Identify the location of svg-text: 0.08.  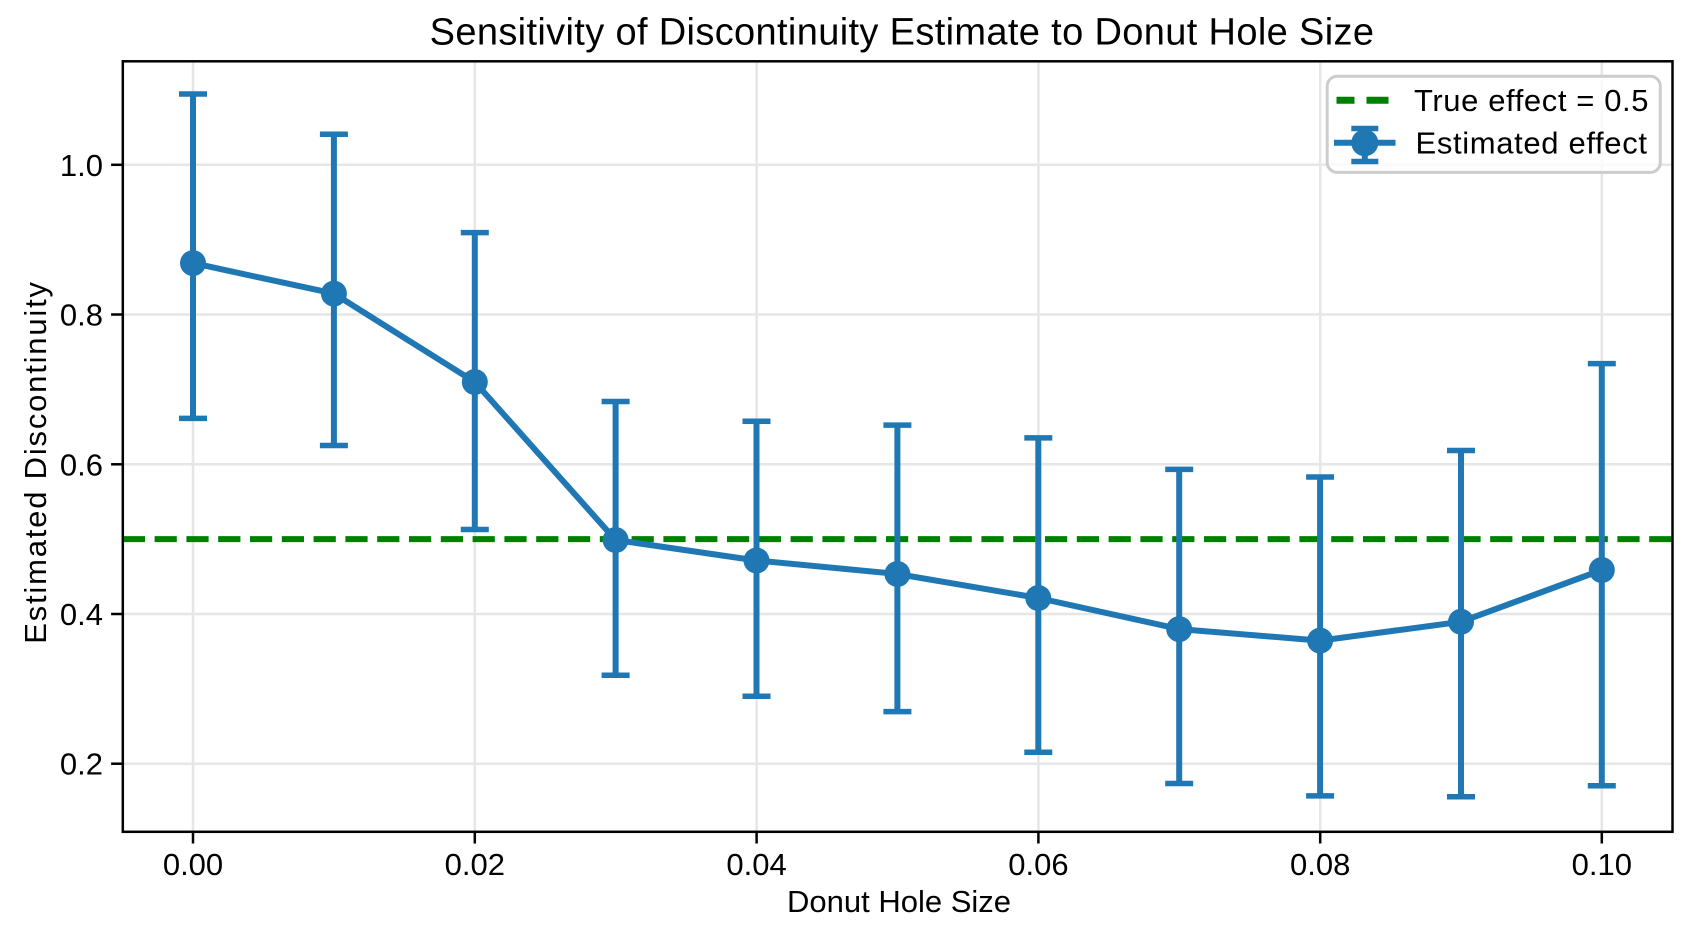
(1320, 864).